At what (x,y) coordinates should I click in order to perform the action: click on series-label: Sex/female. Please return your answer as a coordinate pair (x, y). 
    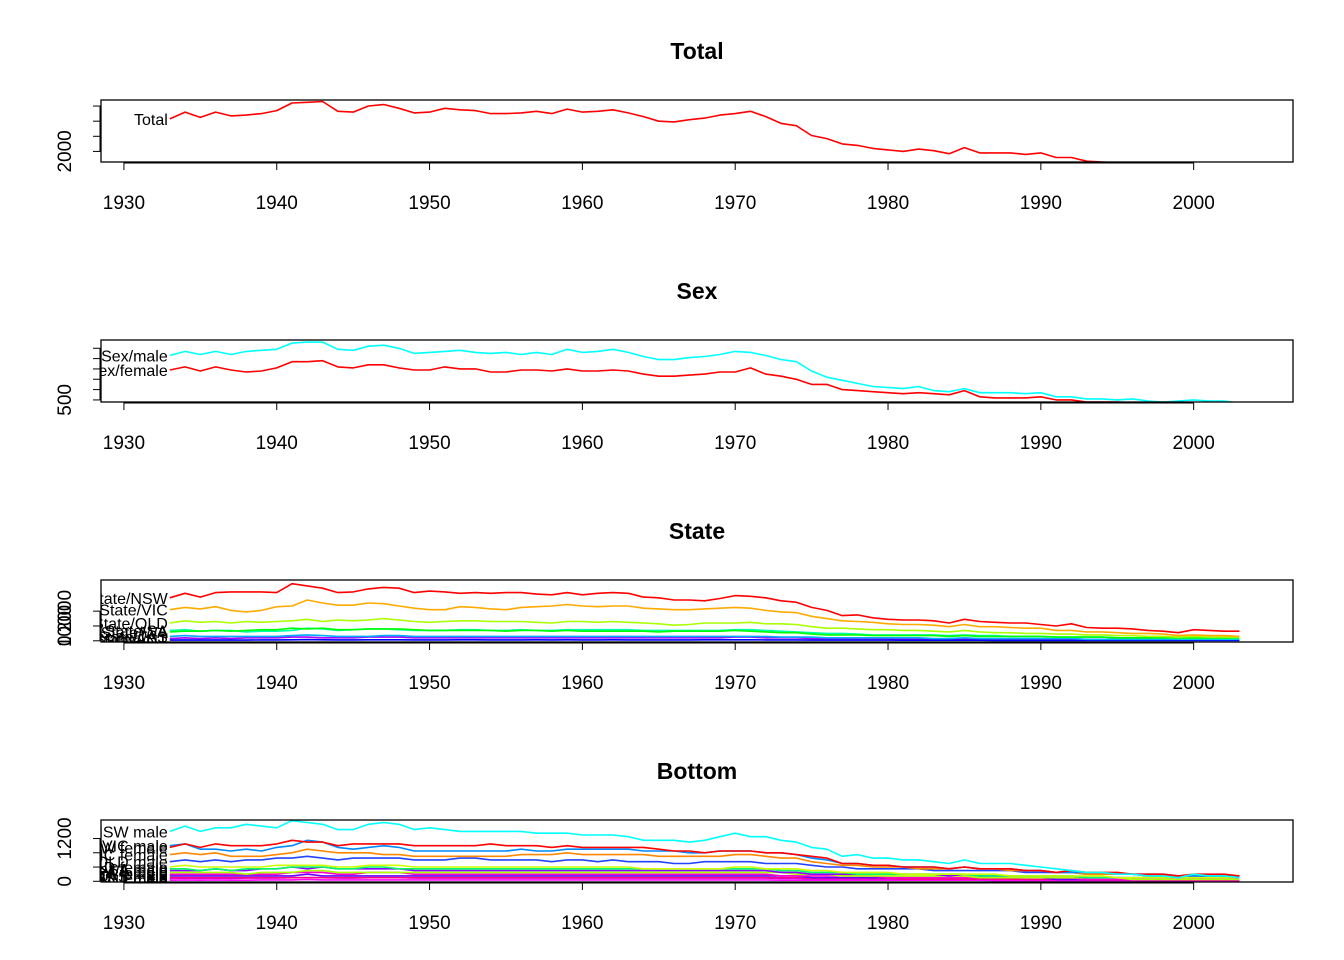
    Looking at the image, I should click on (128, 371).